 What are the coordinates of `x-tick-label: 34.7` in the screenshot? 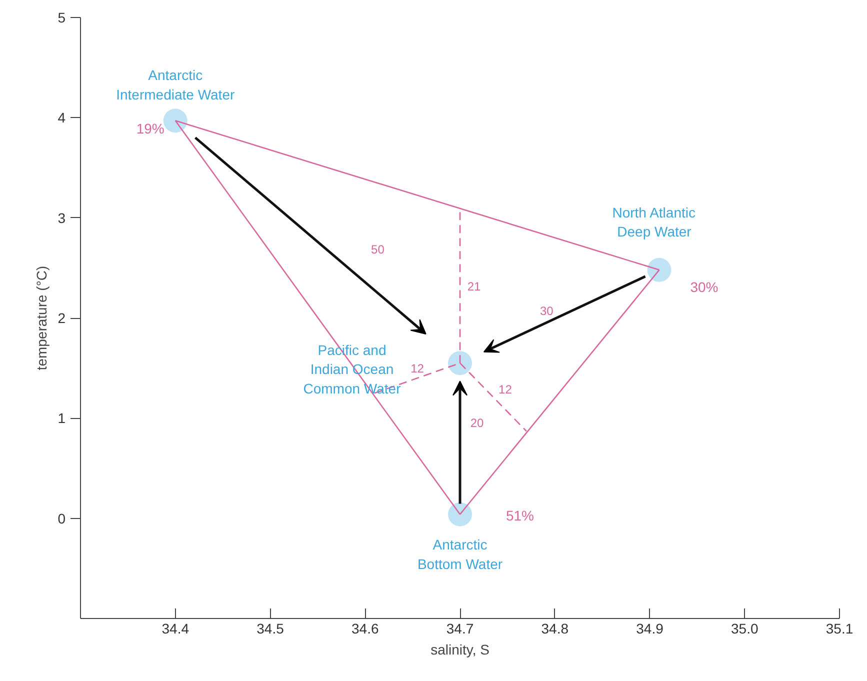 It's located at (460, 628).